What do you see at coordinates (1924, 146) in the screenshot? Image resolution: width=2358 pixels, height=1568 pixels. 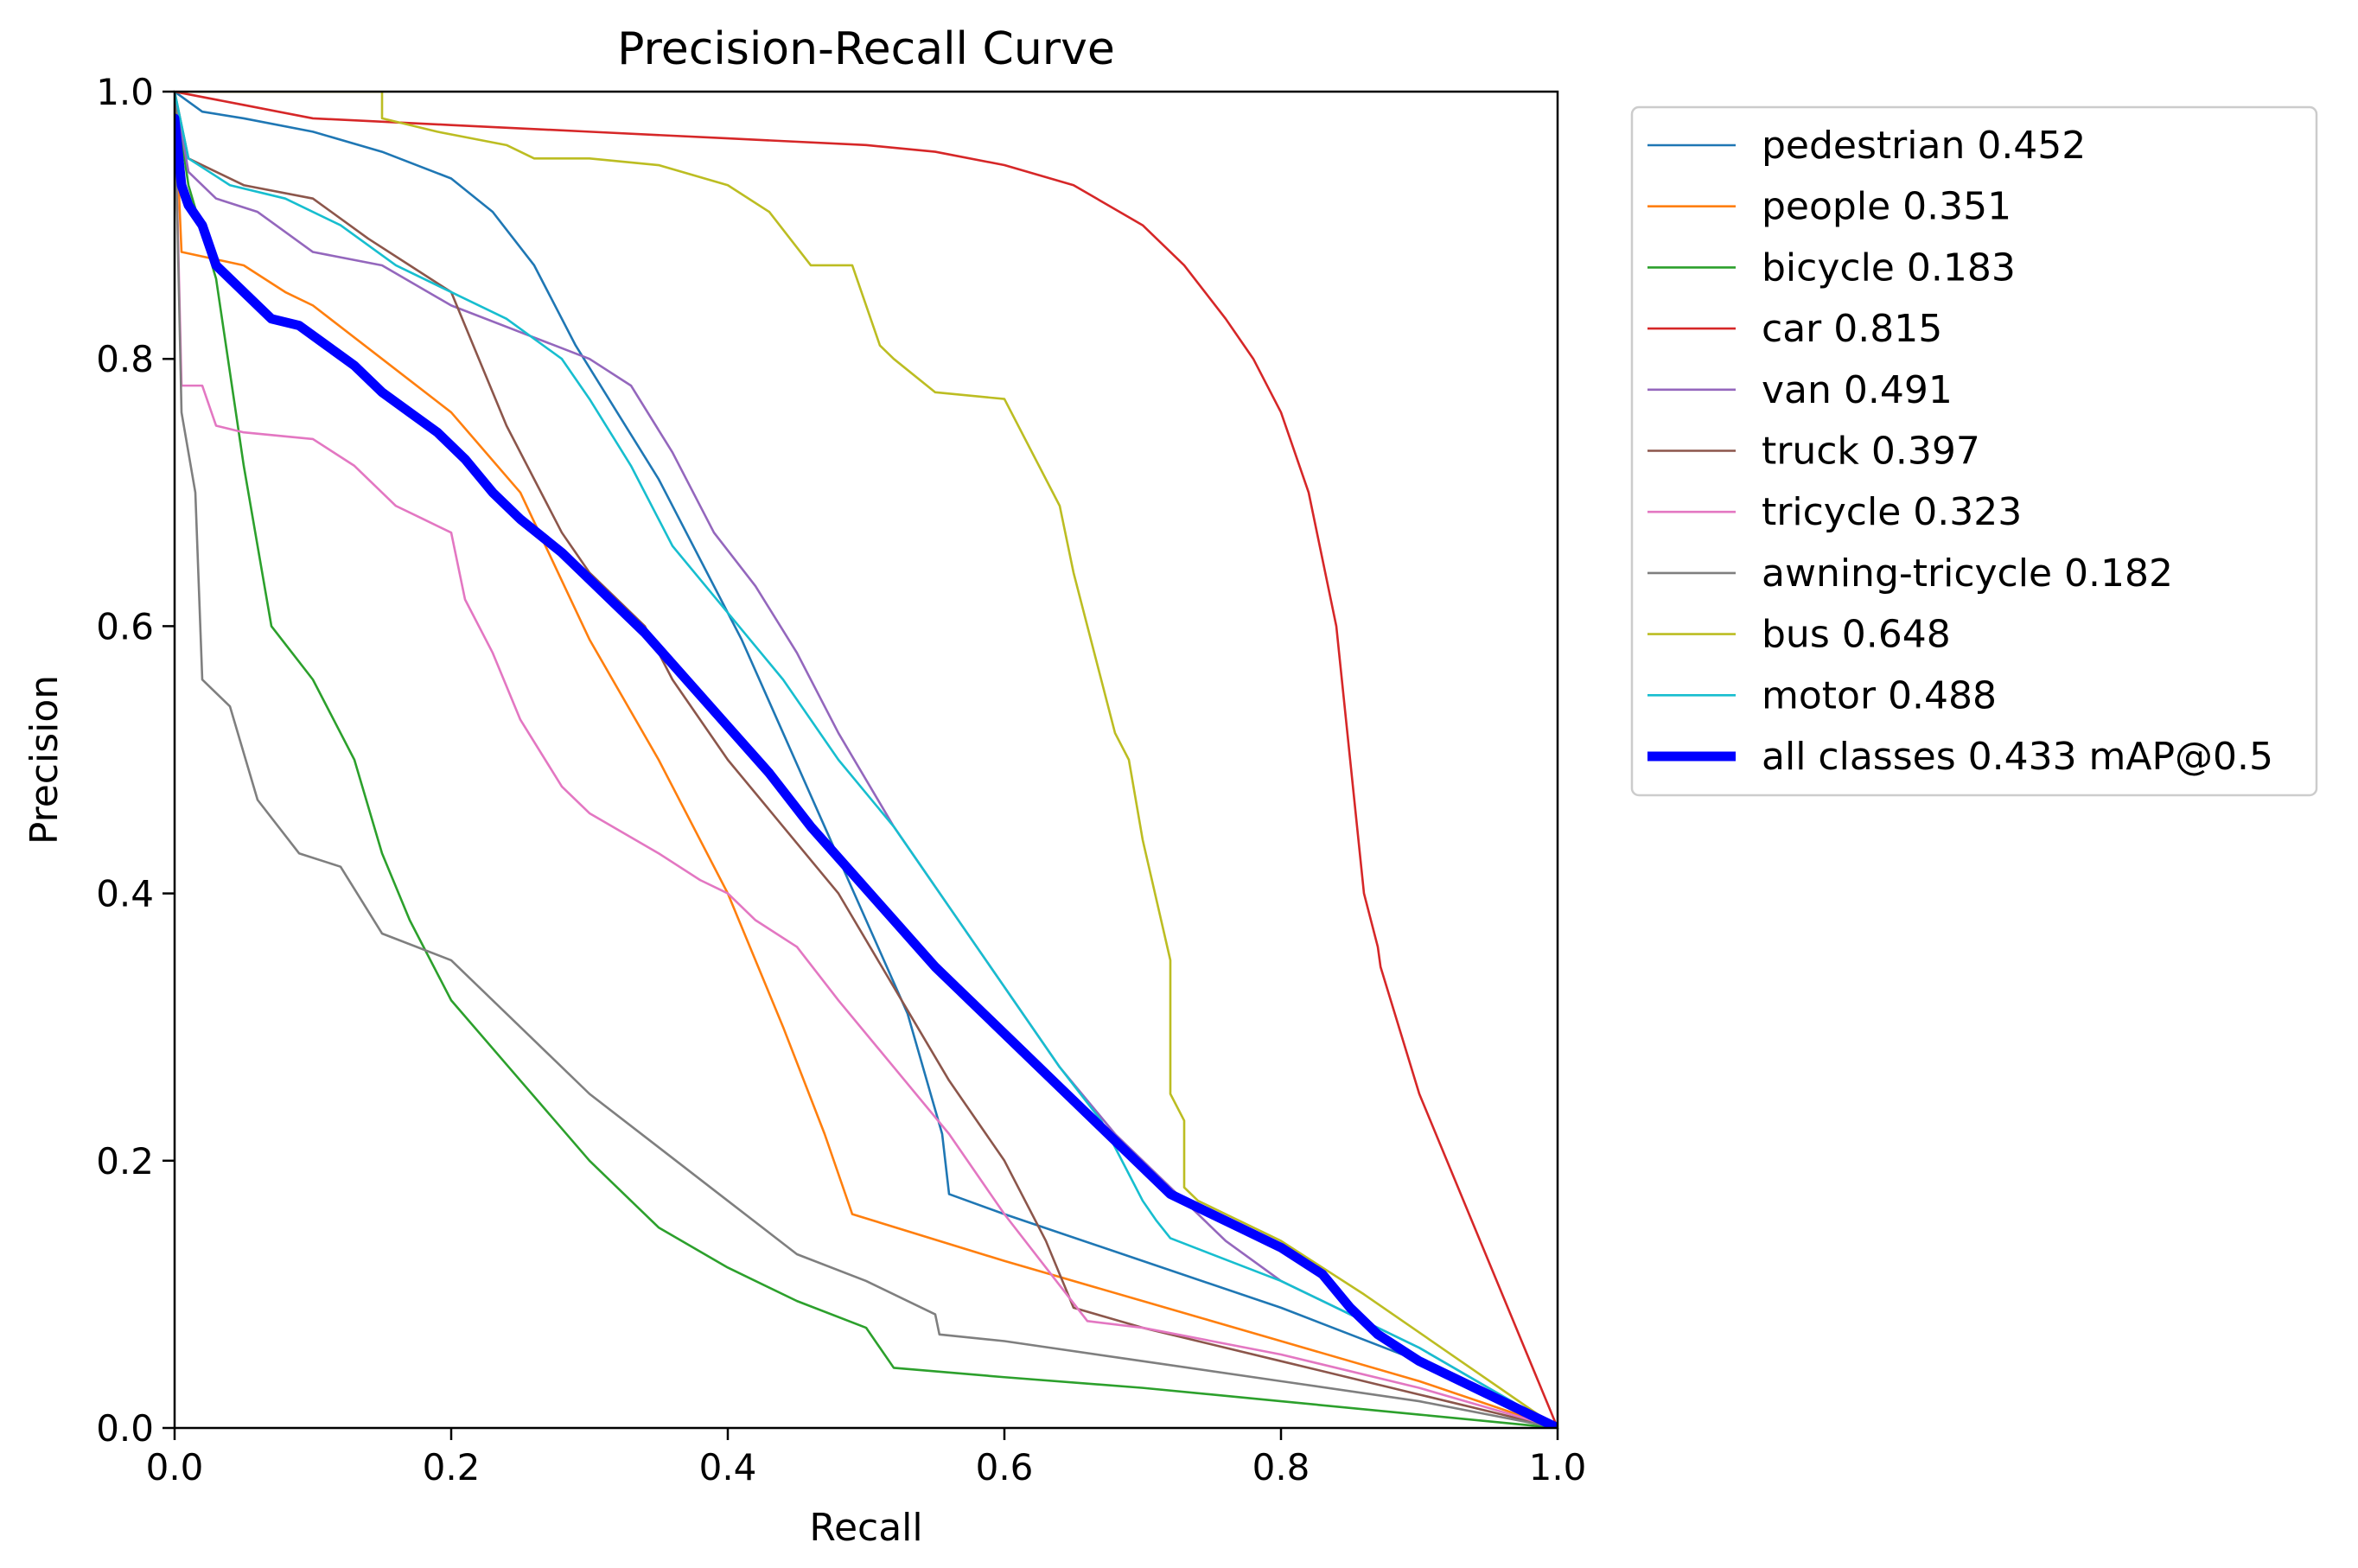 I see `legend-label-0: pedestrian 0.452` at bounding box center [1924, 146].